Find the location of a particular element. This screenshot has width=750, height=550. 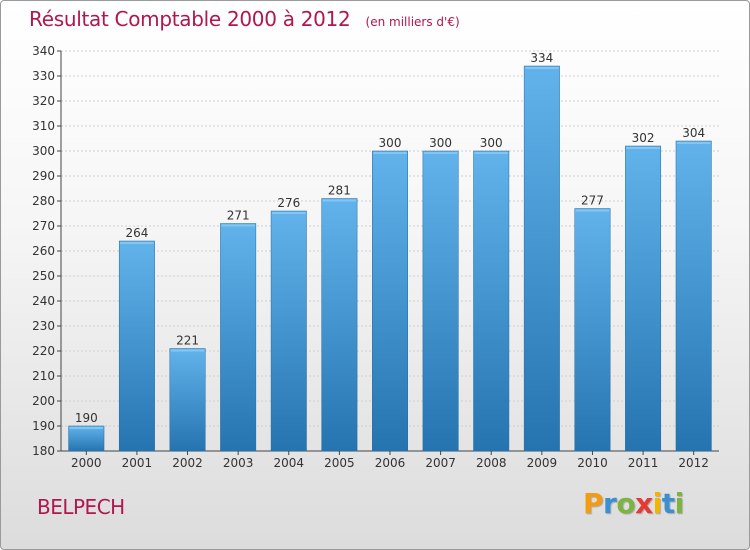

logo-letter: t is located at coordinates (668, 503).